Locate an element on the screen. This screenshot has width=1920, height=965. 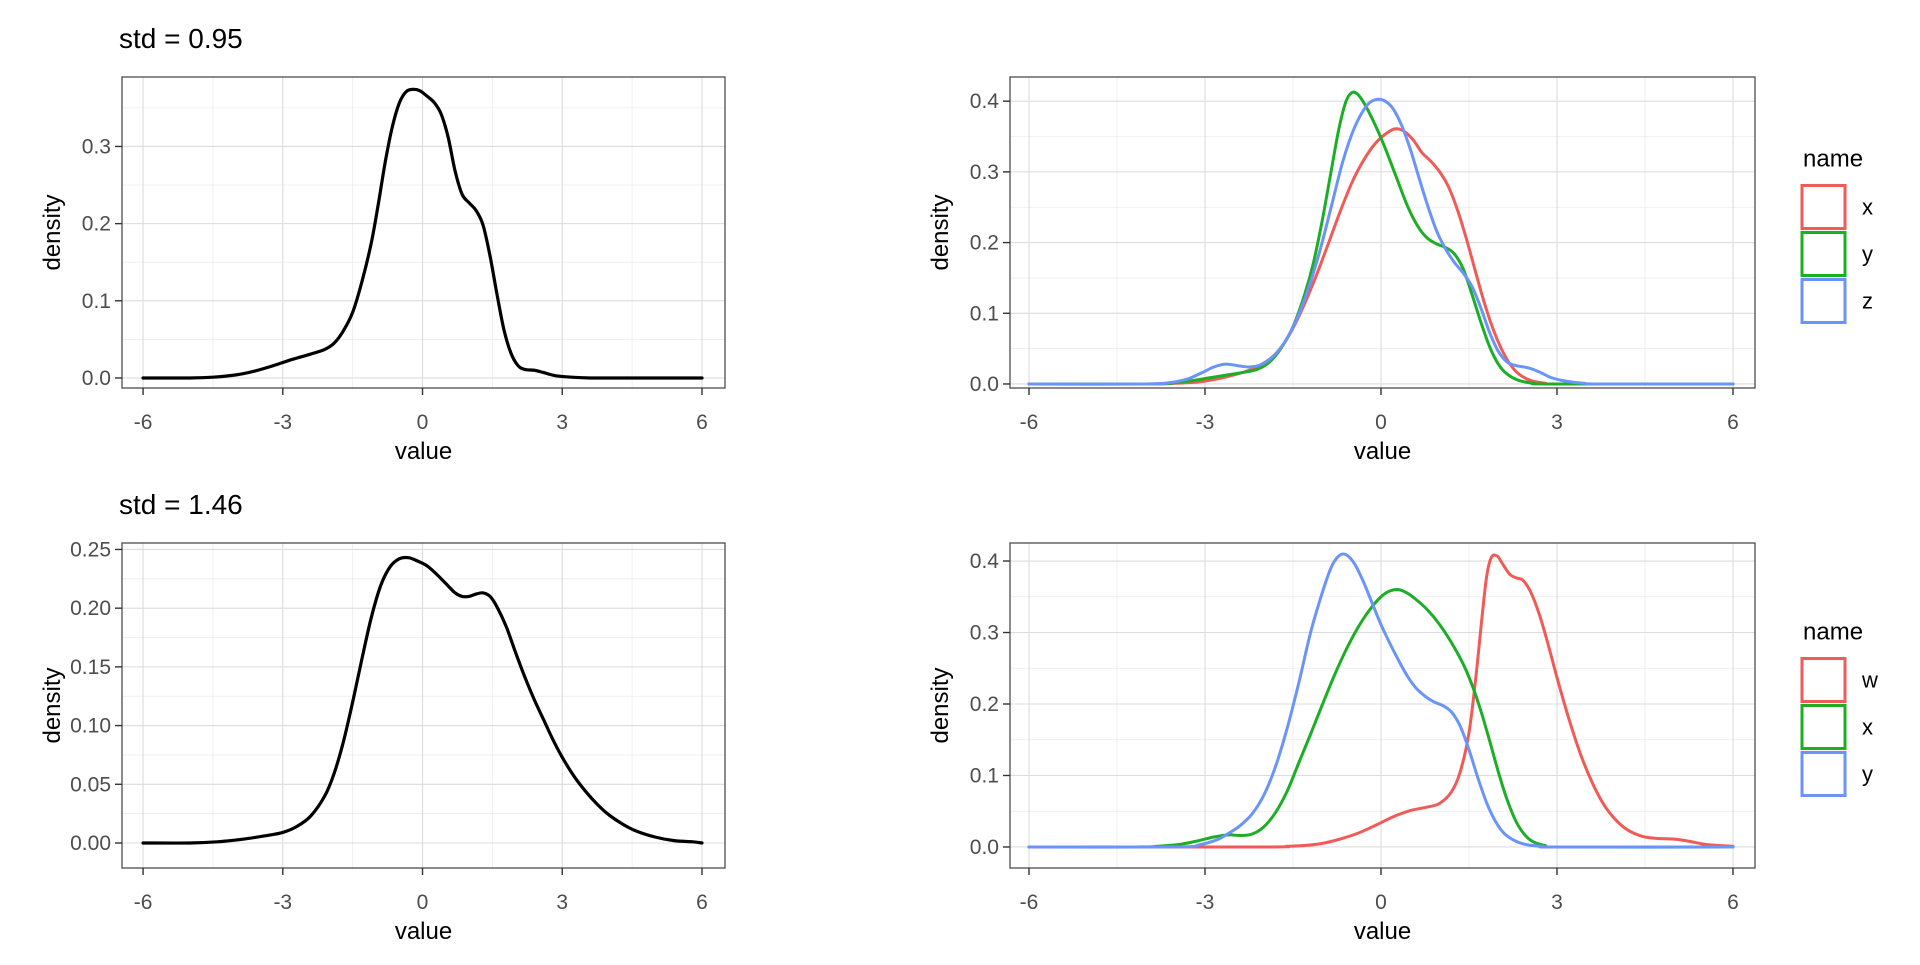
y-tick-label: 0.05 is located at coordinates (90, 784).